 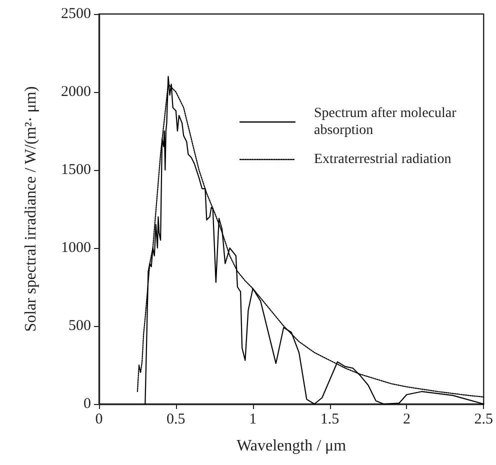 I want to click on x-tick-label: 2, so click(x=406, y=420).